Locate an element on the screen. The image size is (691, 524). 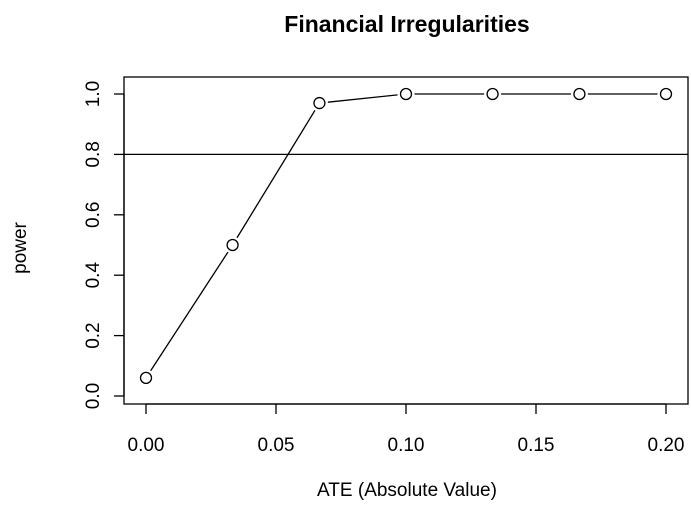
y-tick-label: 0.0 is located at coordinates (93, 396).